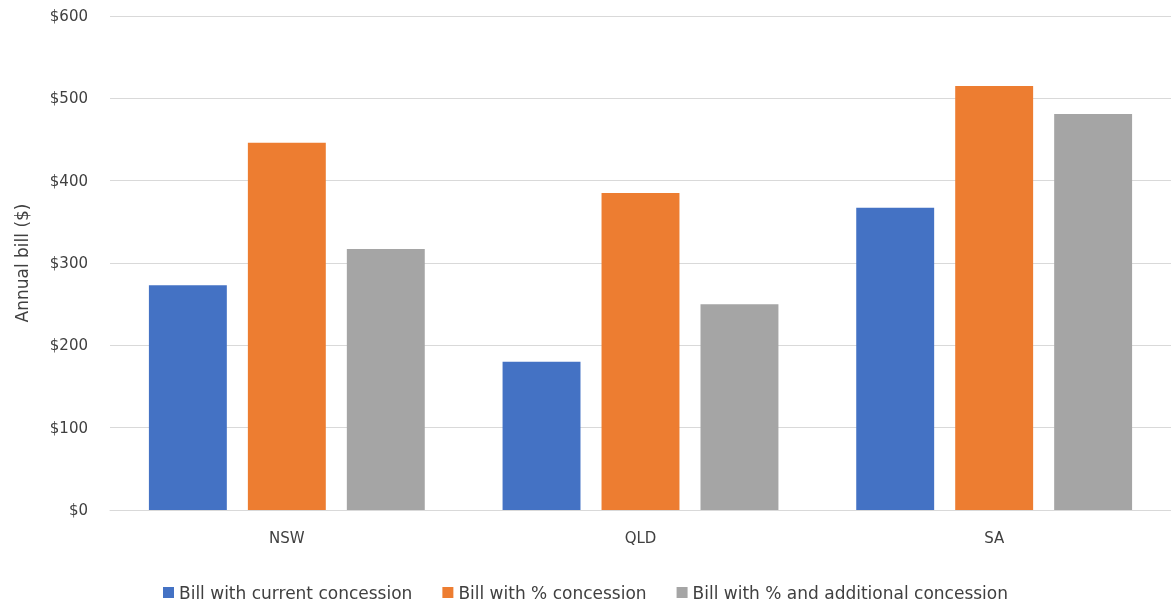 The width and height of the screenshot is (1171, 606). I want to click on y-tick-label: $200, so click(68, 345).